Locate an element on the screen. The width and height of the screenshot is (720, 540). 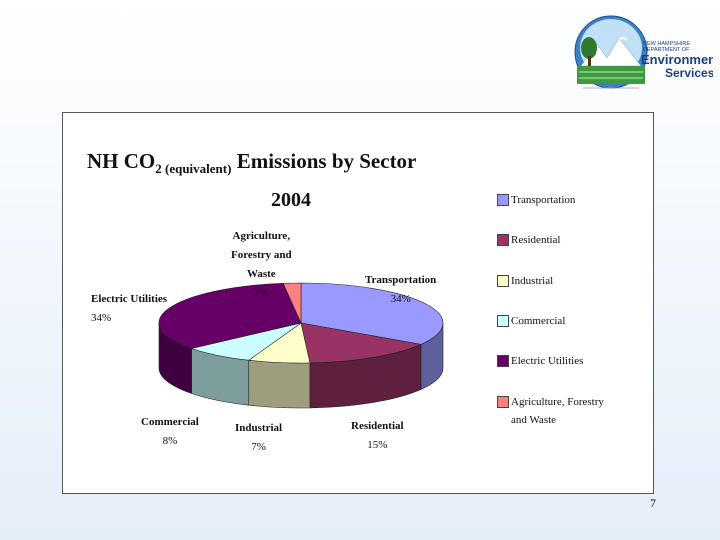
pie-top-faces is located at coordinates (301, 323).